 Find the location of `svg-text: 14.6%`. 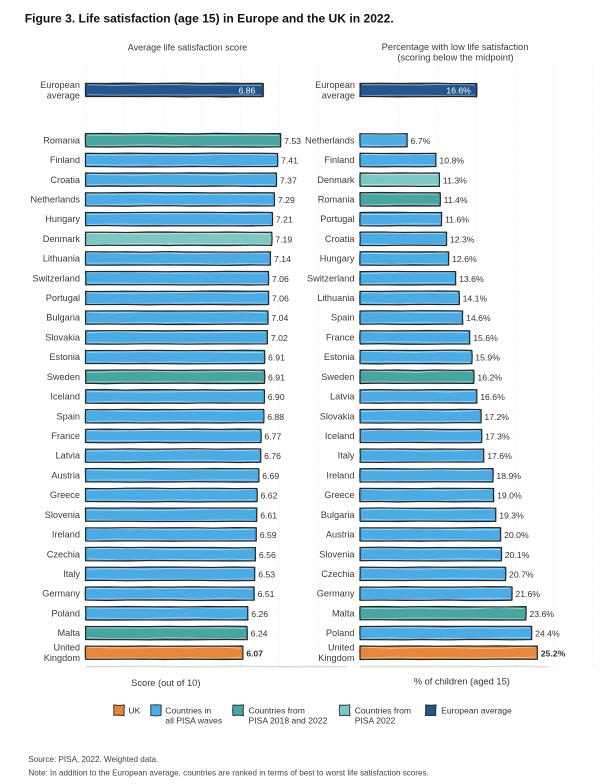

svg-text: 14.6% is located at coordinates (478, 318).